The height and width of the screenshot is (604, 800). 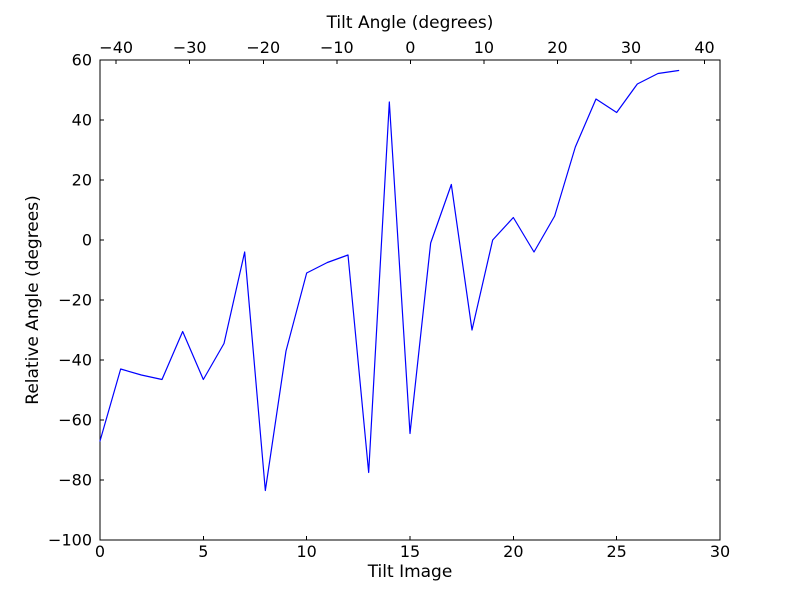 I want to click on left-tick-label: 20, so click(x=82, y=180).